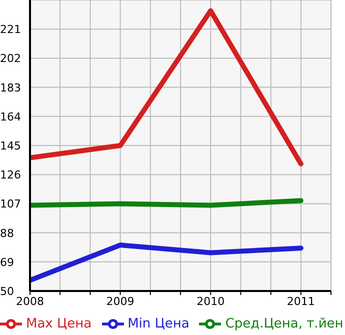 This screenshot has width=345, height=335. I want to click on y-tick-label: 183, so click(10, 87).